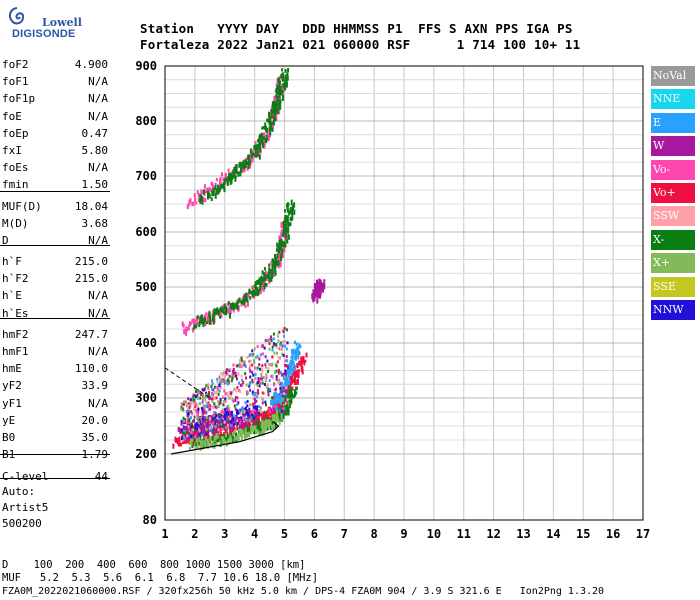  I want to click on autoscale-label: Auto:, so click(19, 491).